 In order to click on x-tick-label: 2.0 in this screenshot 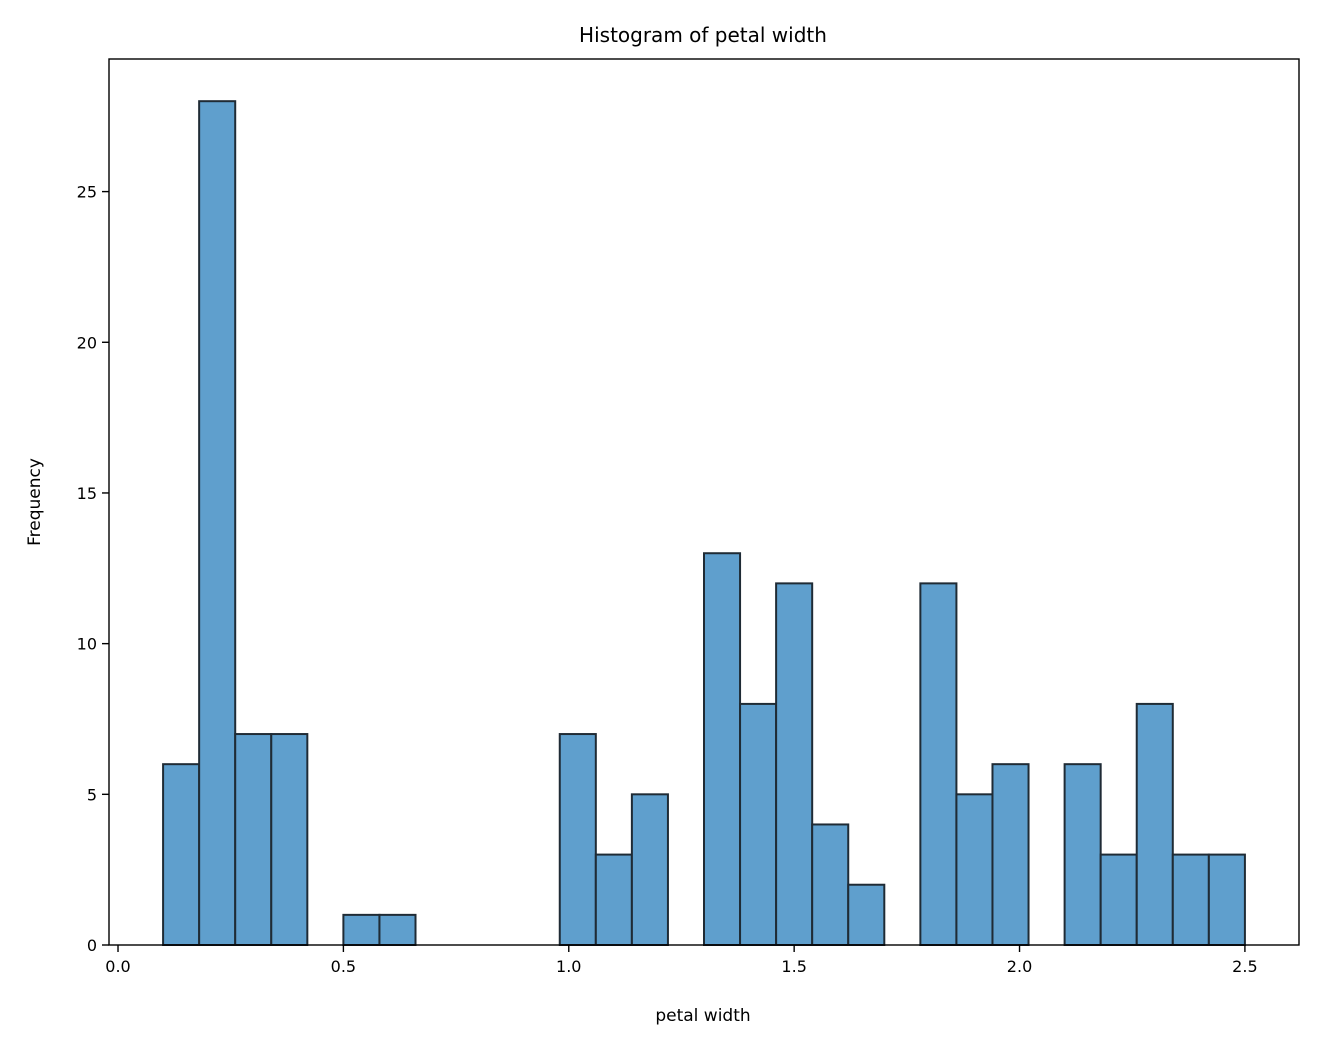, I will do `click(1019, 966)`.